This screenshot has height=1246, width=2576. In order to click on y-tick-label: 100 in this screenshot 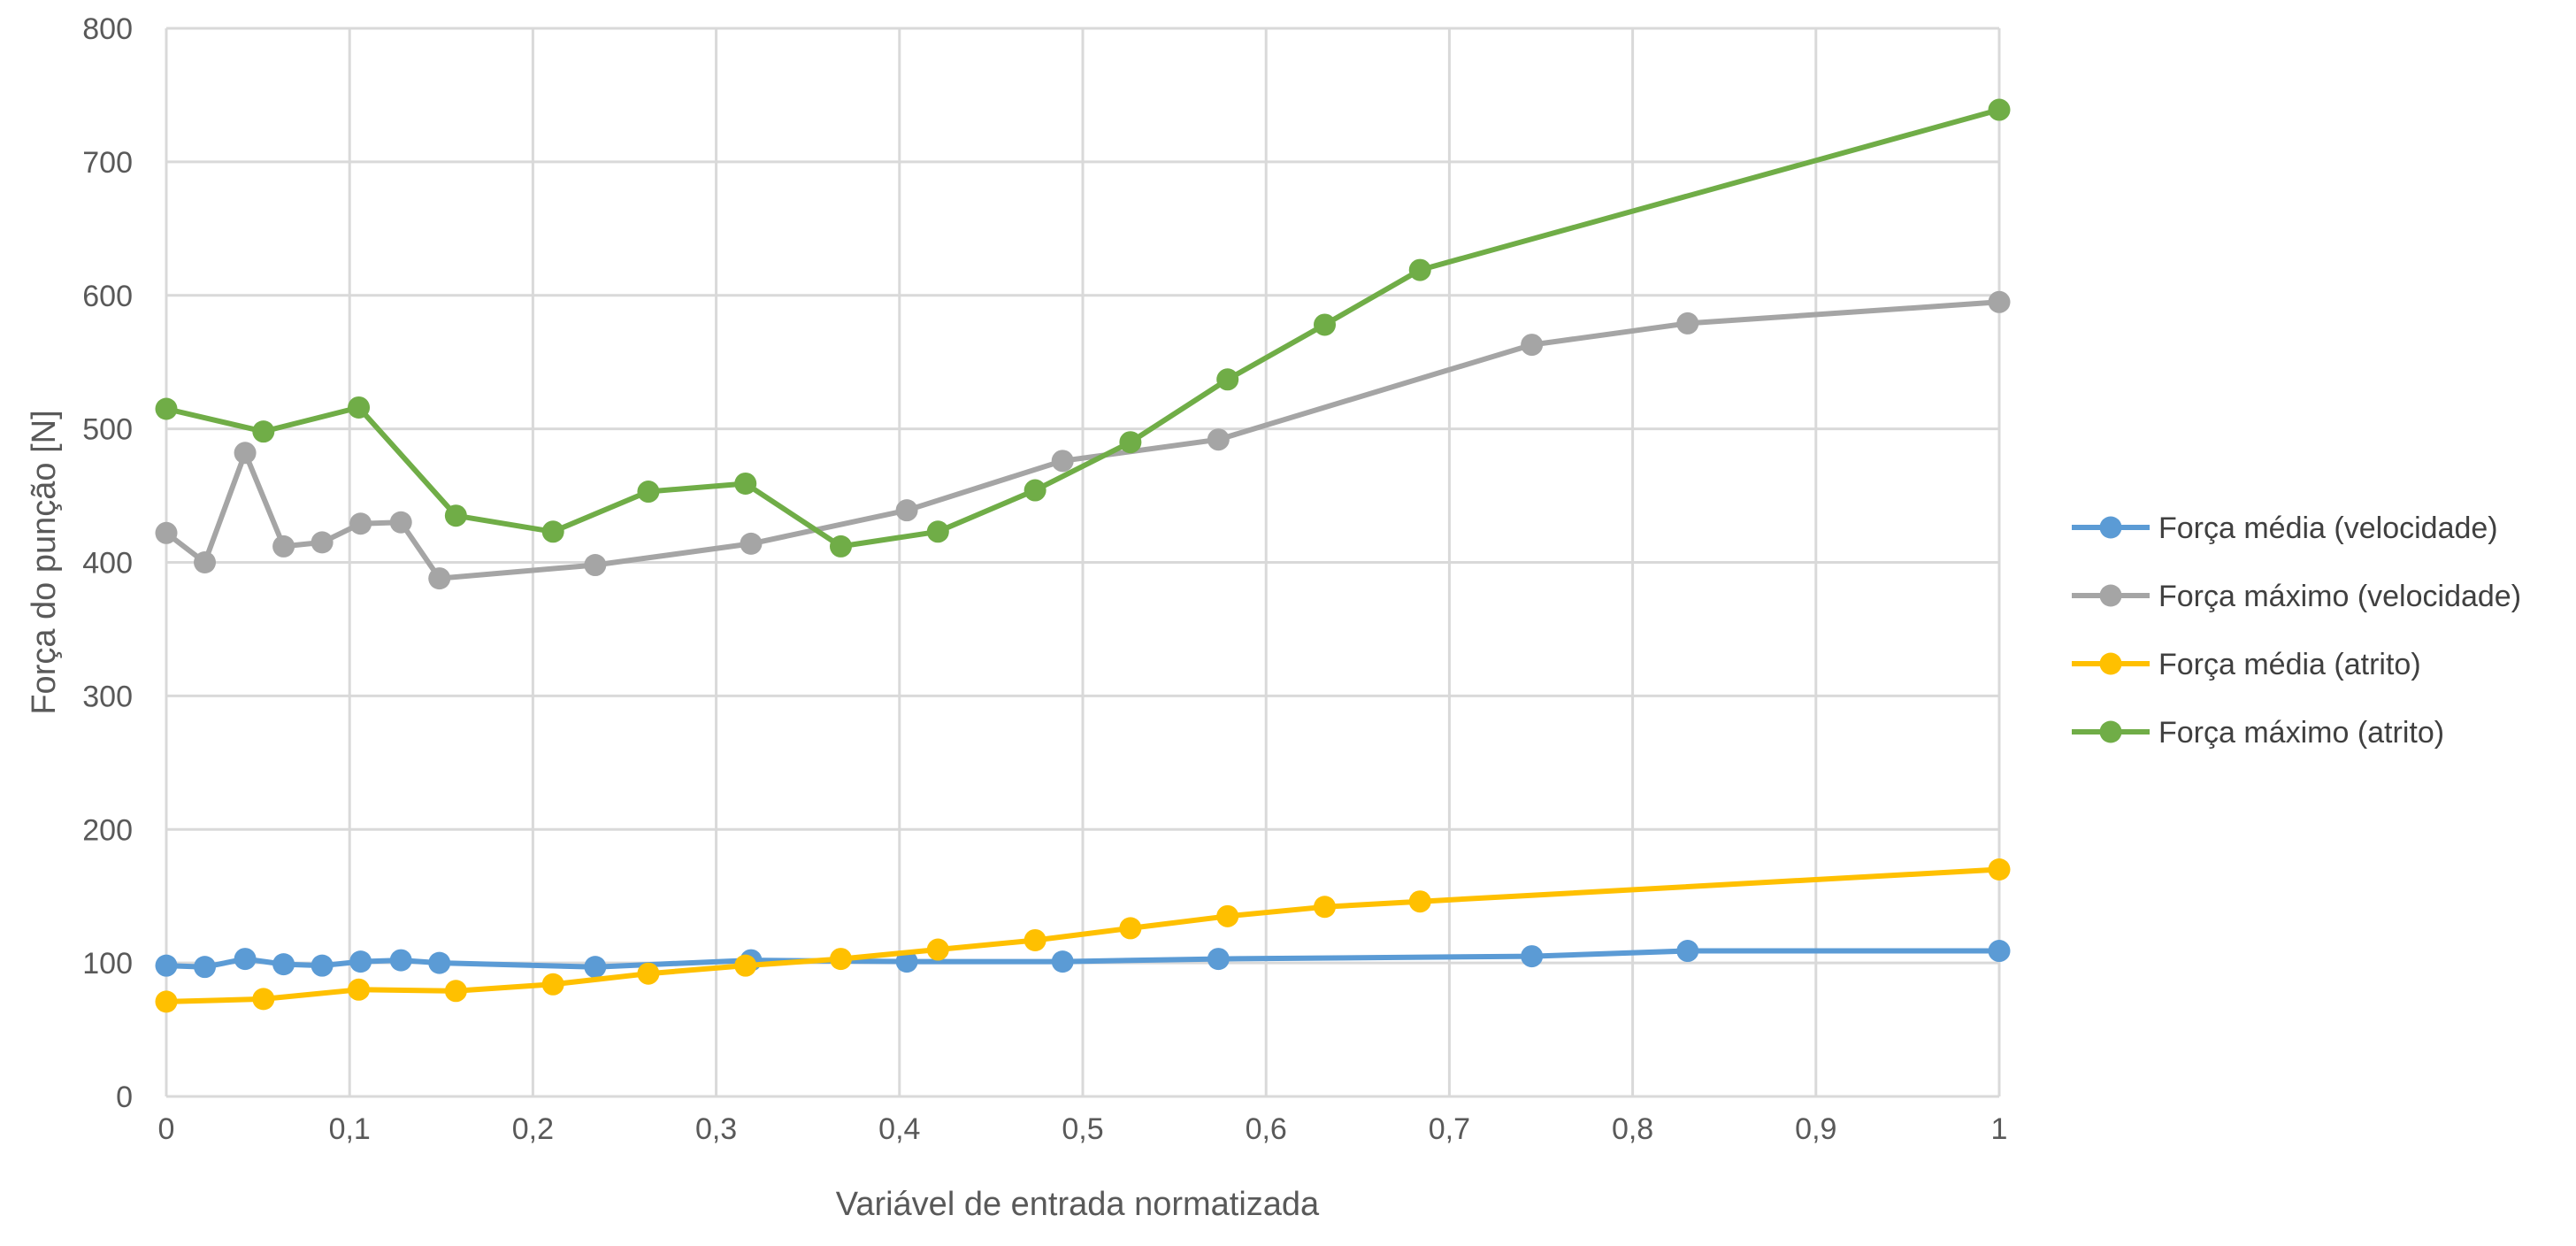, I will do `click(107, 964)`.